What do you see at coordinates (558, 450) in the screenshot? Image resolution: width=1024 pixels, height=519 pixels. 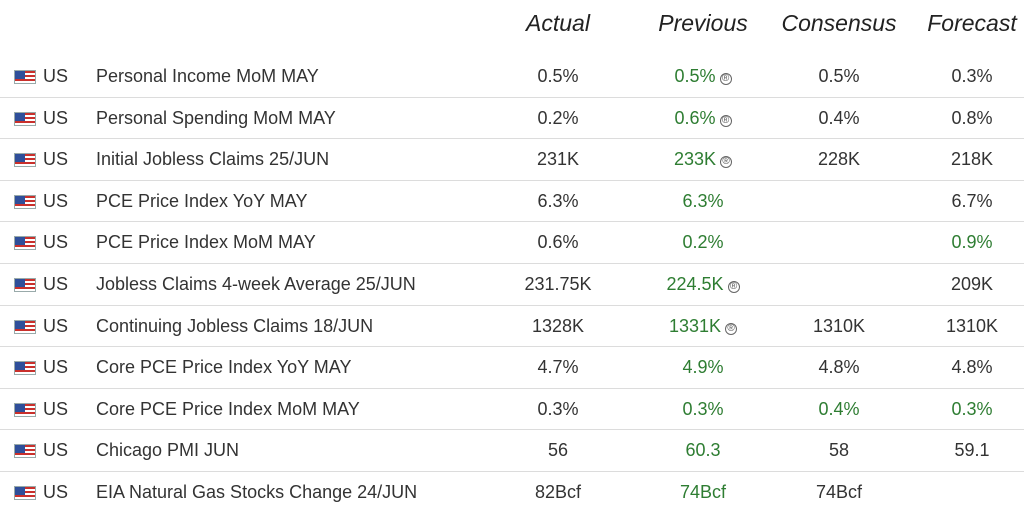 I see `actual-value: 56` at bounding box center [558, 450].